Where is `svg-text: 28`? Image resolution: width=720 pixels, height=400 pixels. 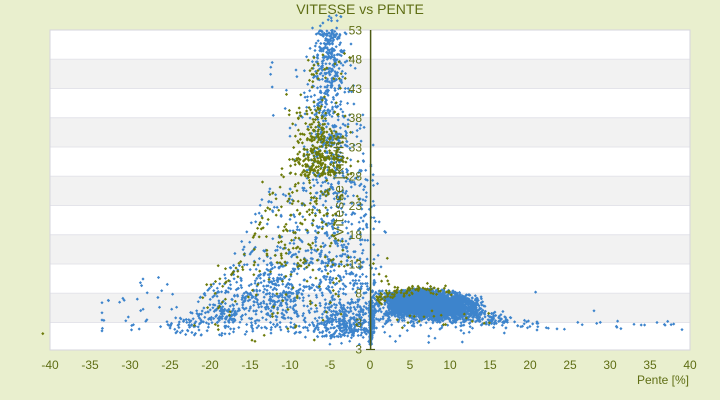
svg-text: 28 is located at coordinates (356, 177).